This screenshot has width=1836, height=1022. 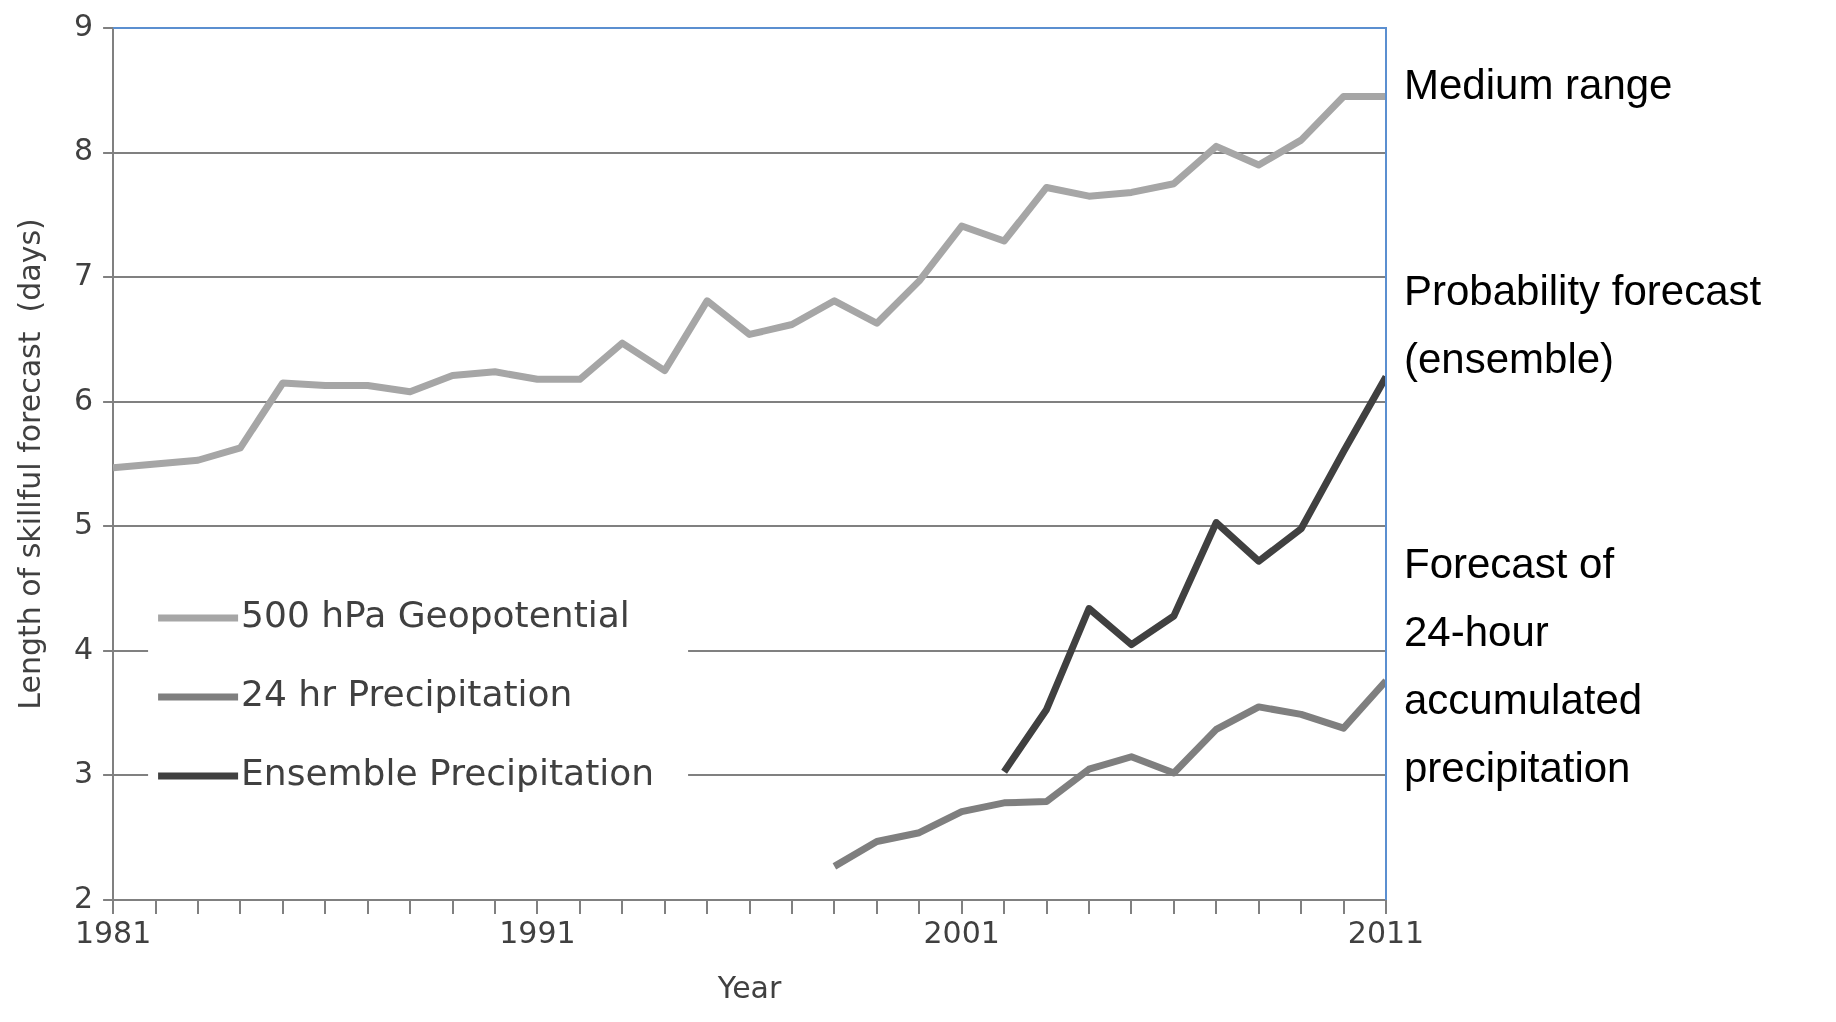 What do you see at coordinates (83, 648) in the screenshot?
I see `y-tick-label: 4` at bounding box center [83, 648].